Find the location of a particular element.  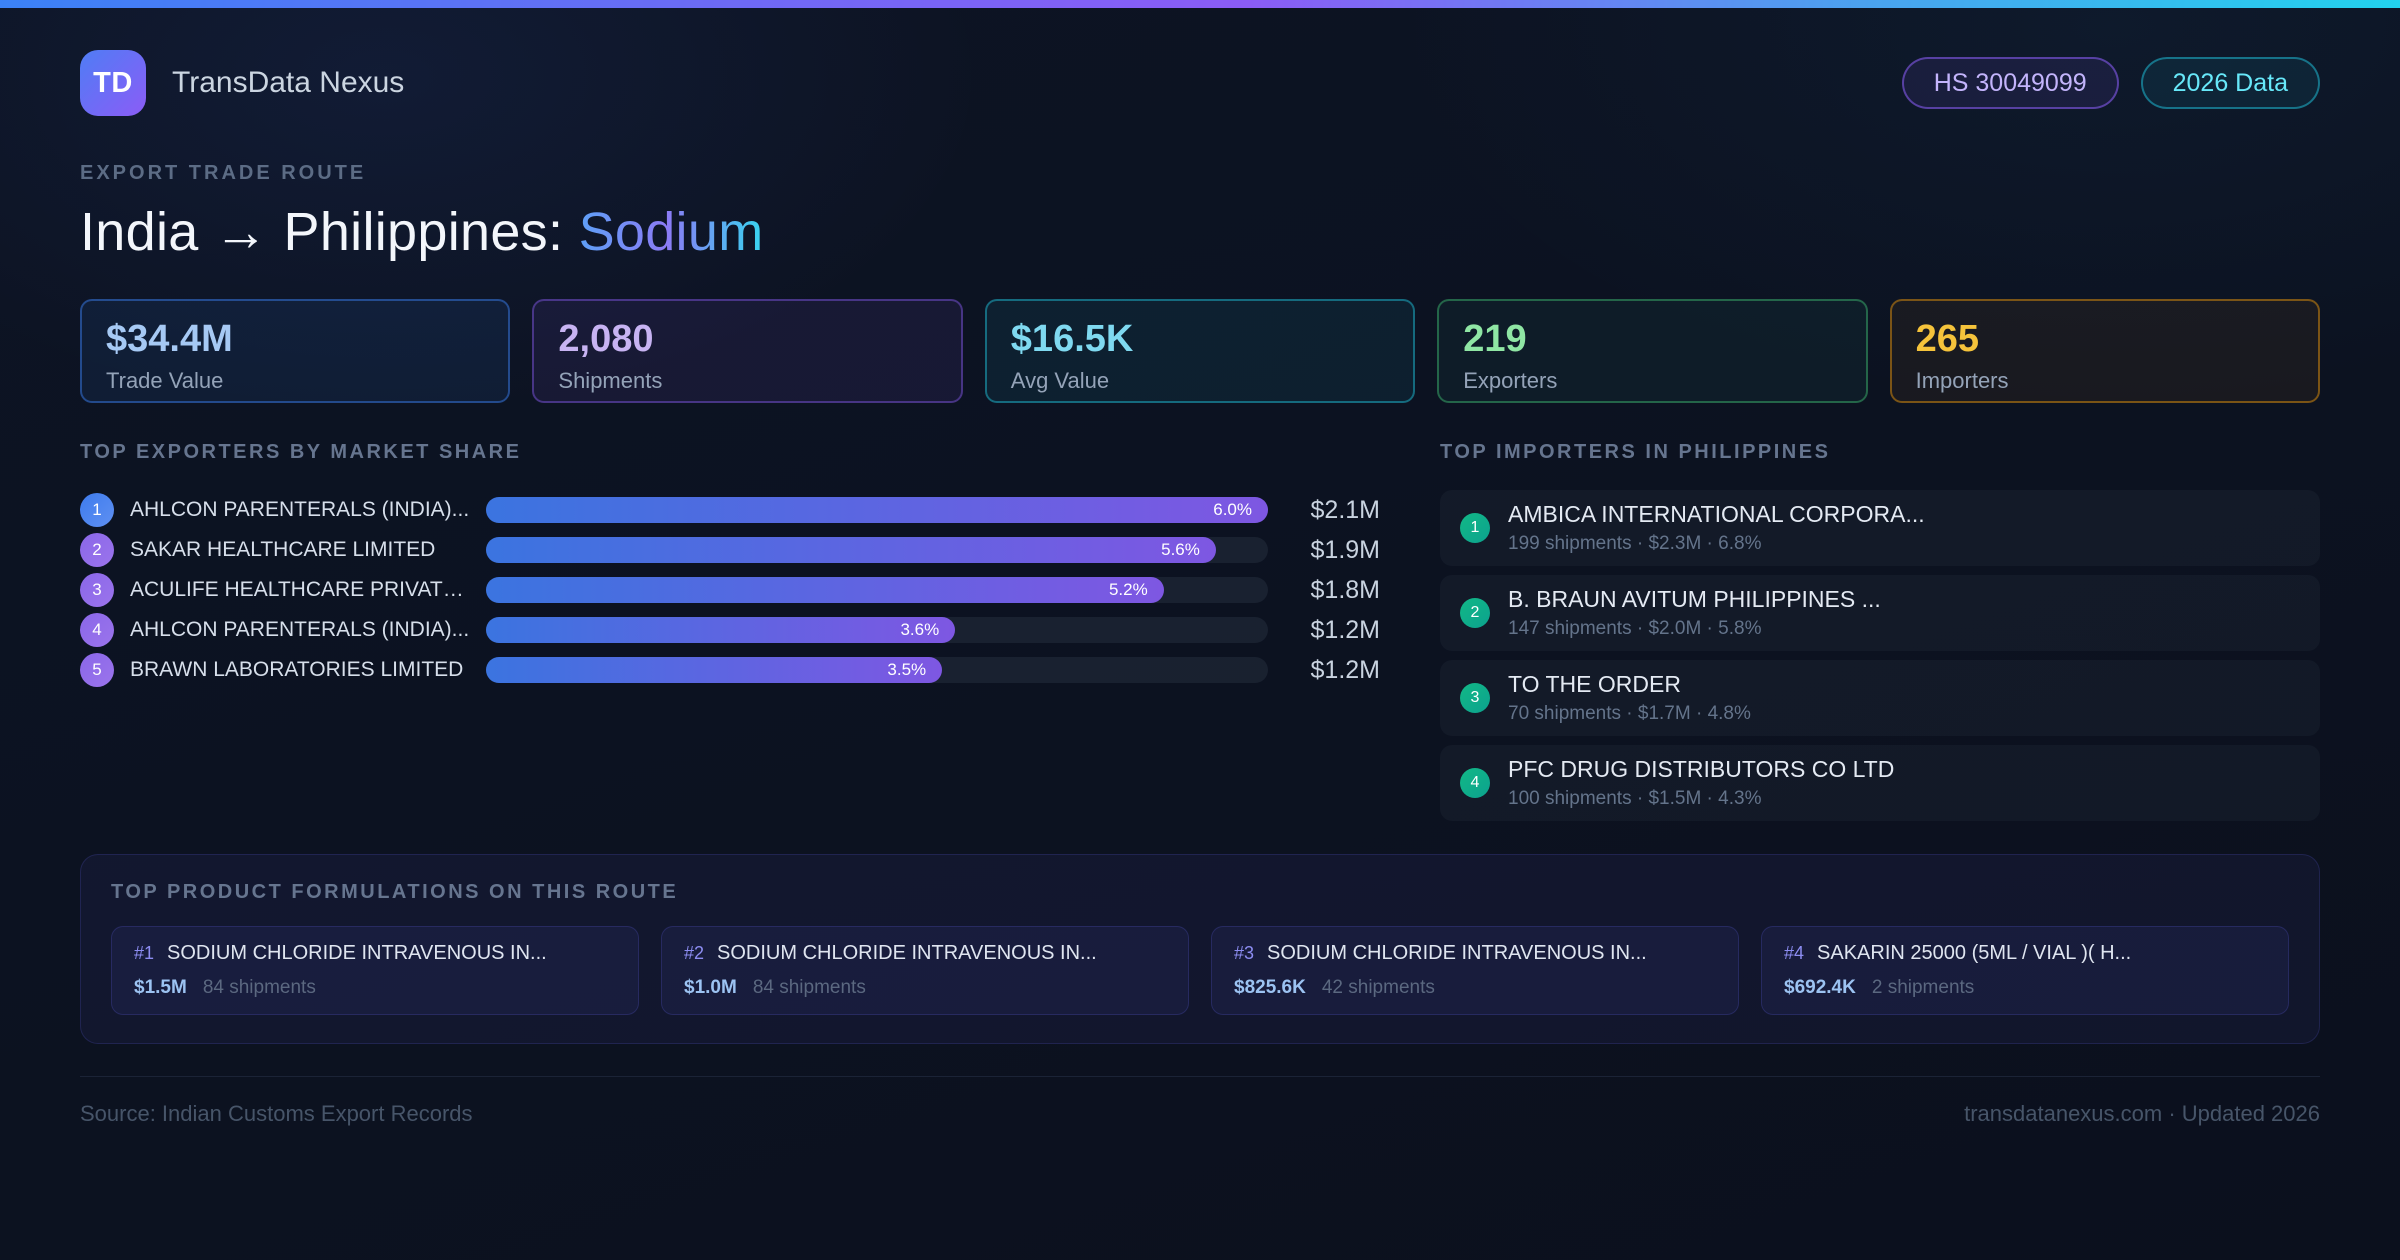

exporter-row: 5 BRAWN LABORATORIES LIMITED 3.5% $1.2M is located at coordinates (730, 670).